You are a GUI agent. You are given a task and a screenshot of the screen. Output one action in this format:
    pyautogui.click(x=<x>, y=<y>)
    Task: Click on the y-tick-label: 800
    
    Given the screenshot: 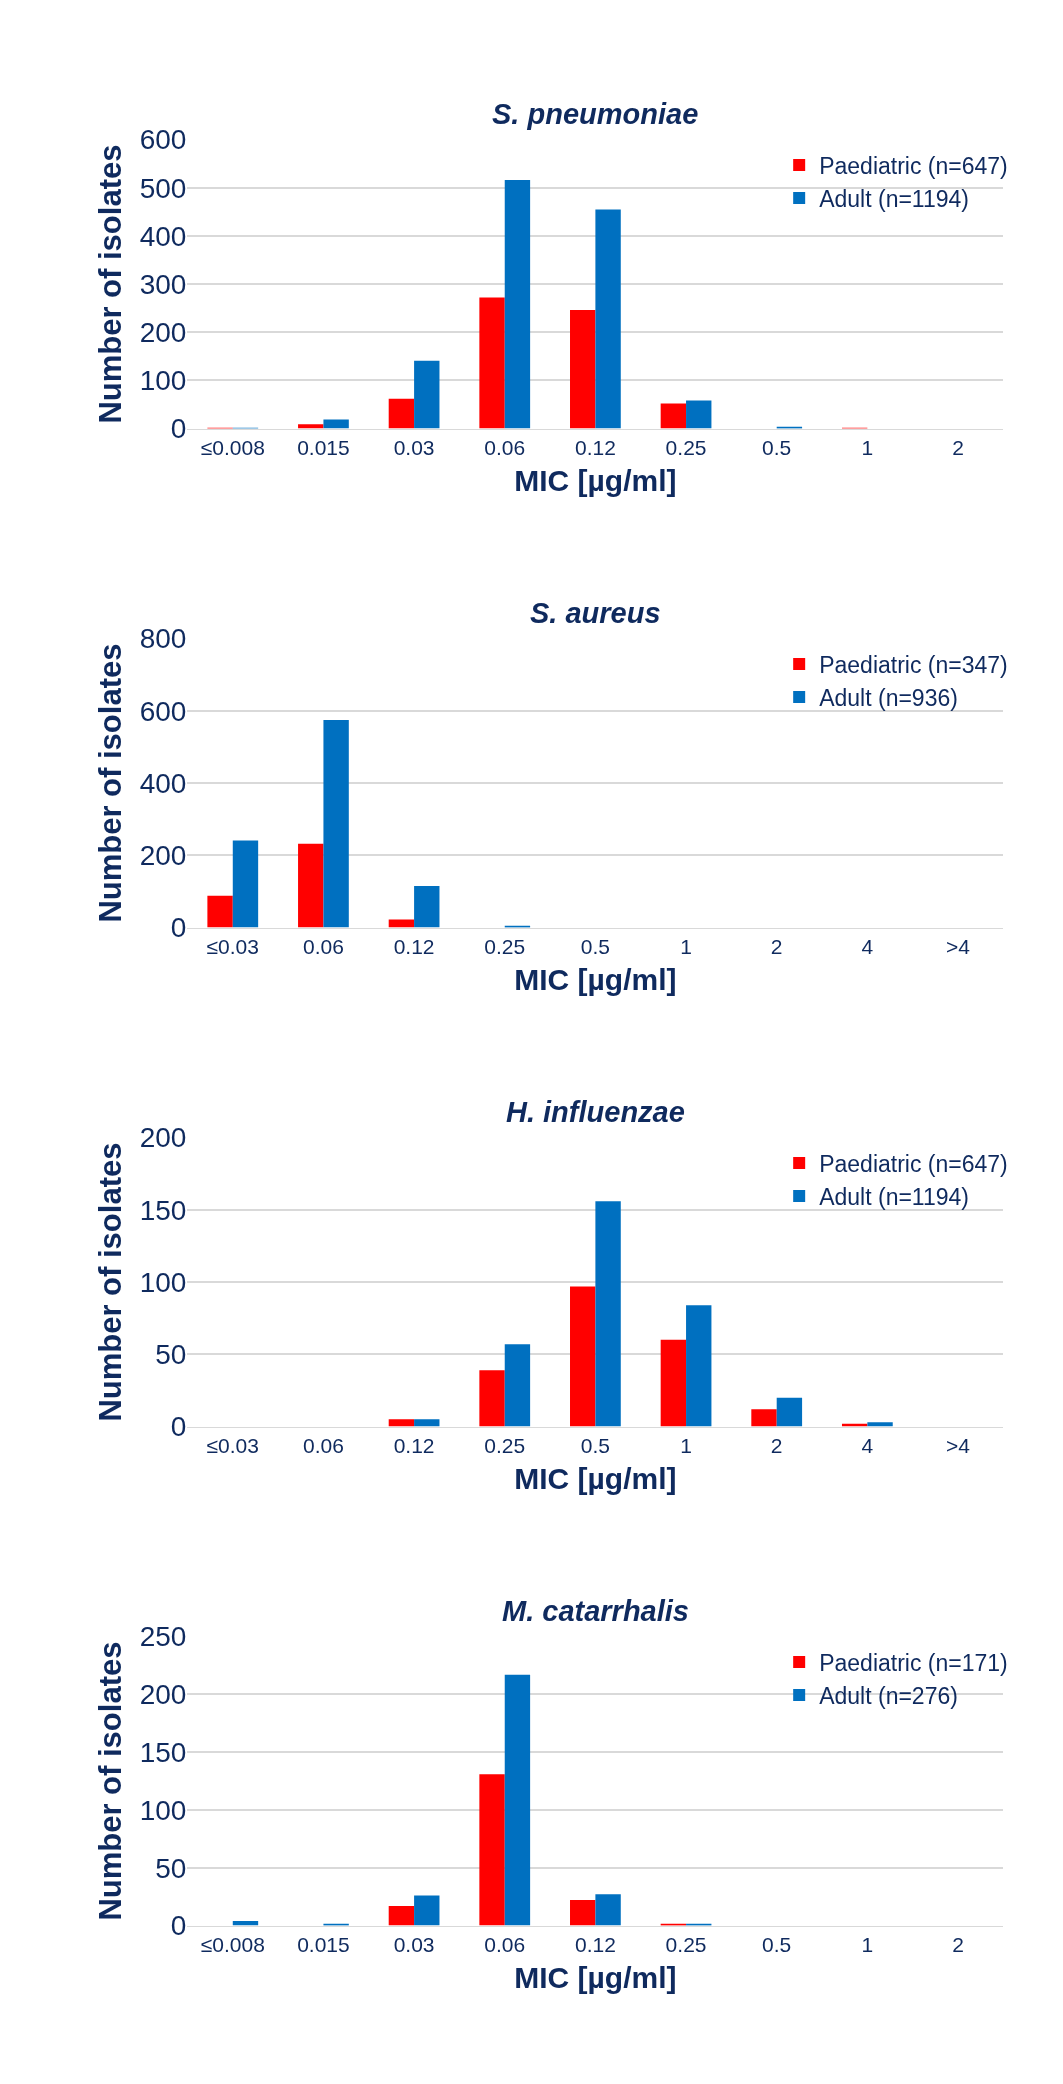 What is the action you would take?
    pyautogui.click(x=163, y=639)
    